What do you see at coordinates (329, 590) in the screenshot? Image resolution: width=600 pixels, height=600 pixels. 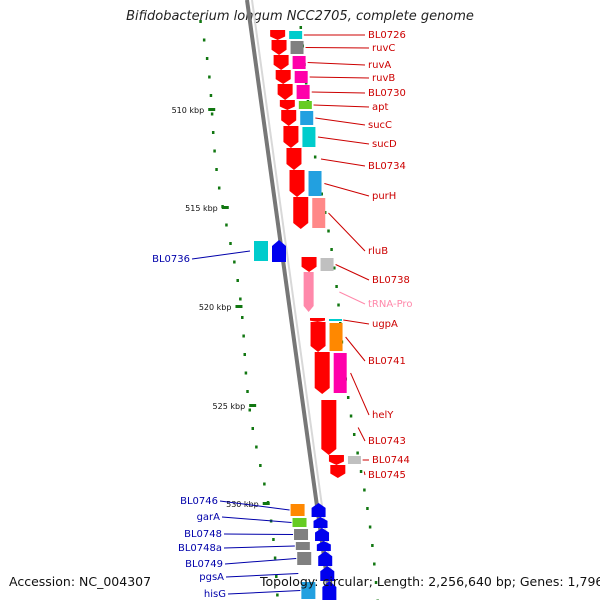 I see `gene-hisg-arrow` at bounding box center [329, 590].